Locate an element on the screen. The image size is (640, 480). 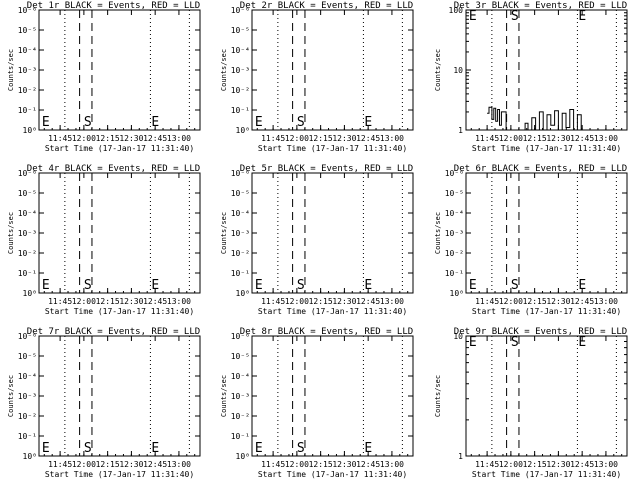
panel-title: Det 2r BLACK = Events, RED = LLD is located at coordinates (326, 6).